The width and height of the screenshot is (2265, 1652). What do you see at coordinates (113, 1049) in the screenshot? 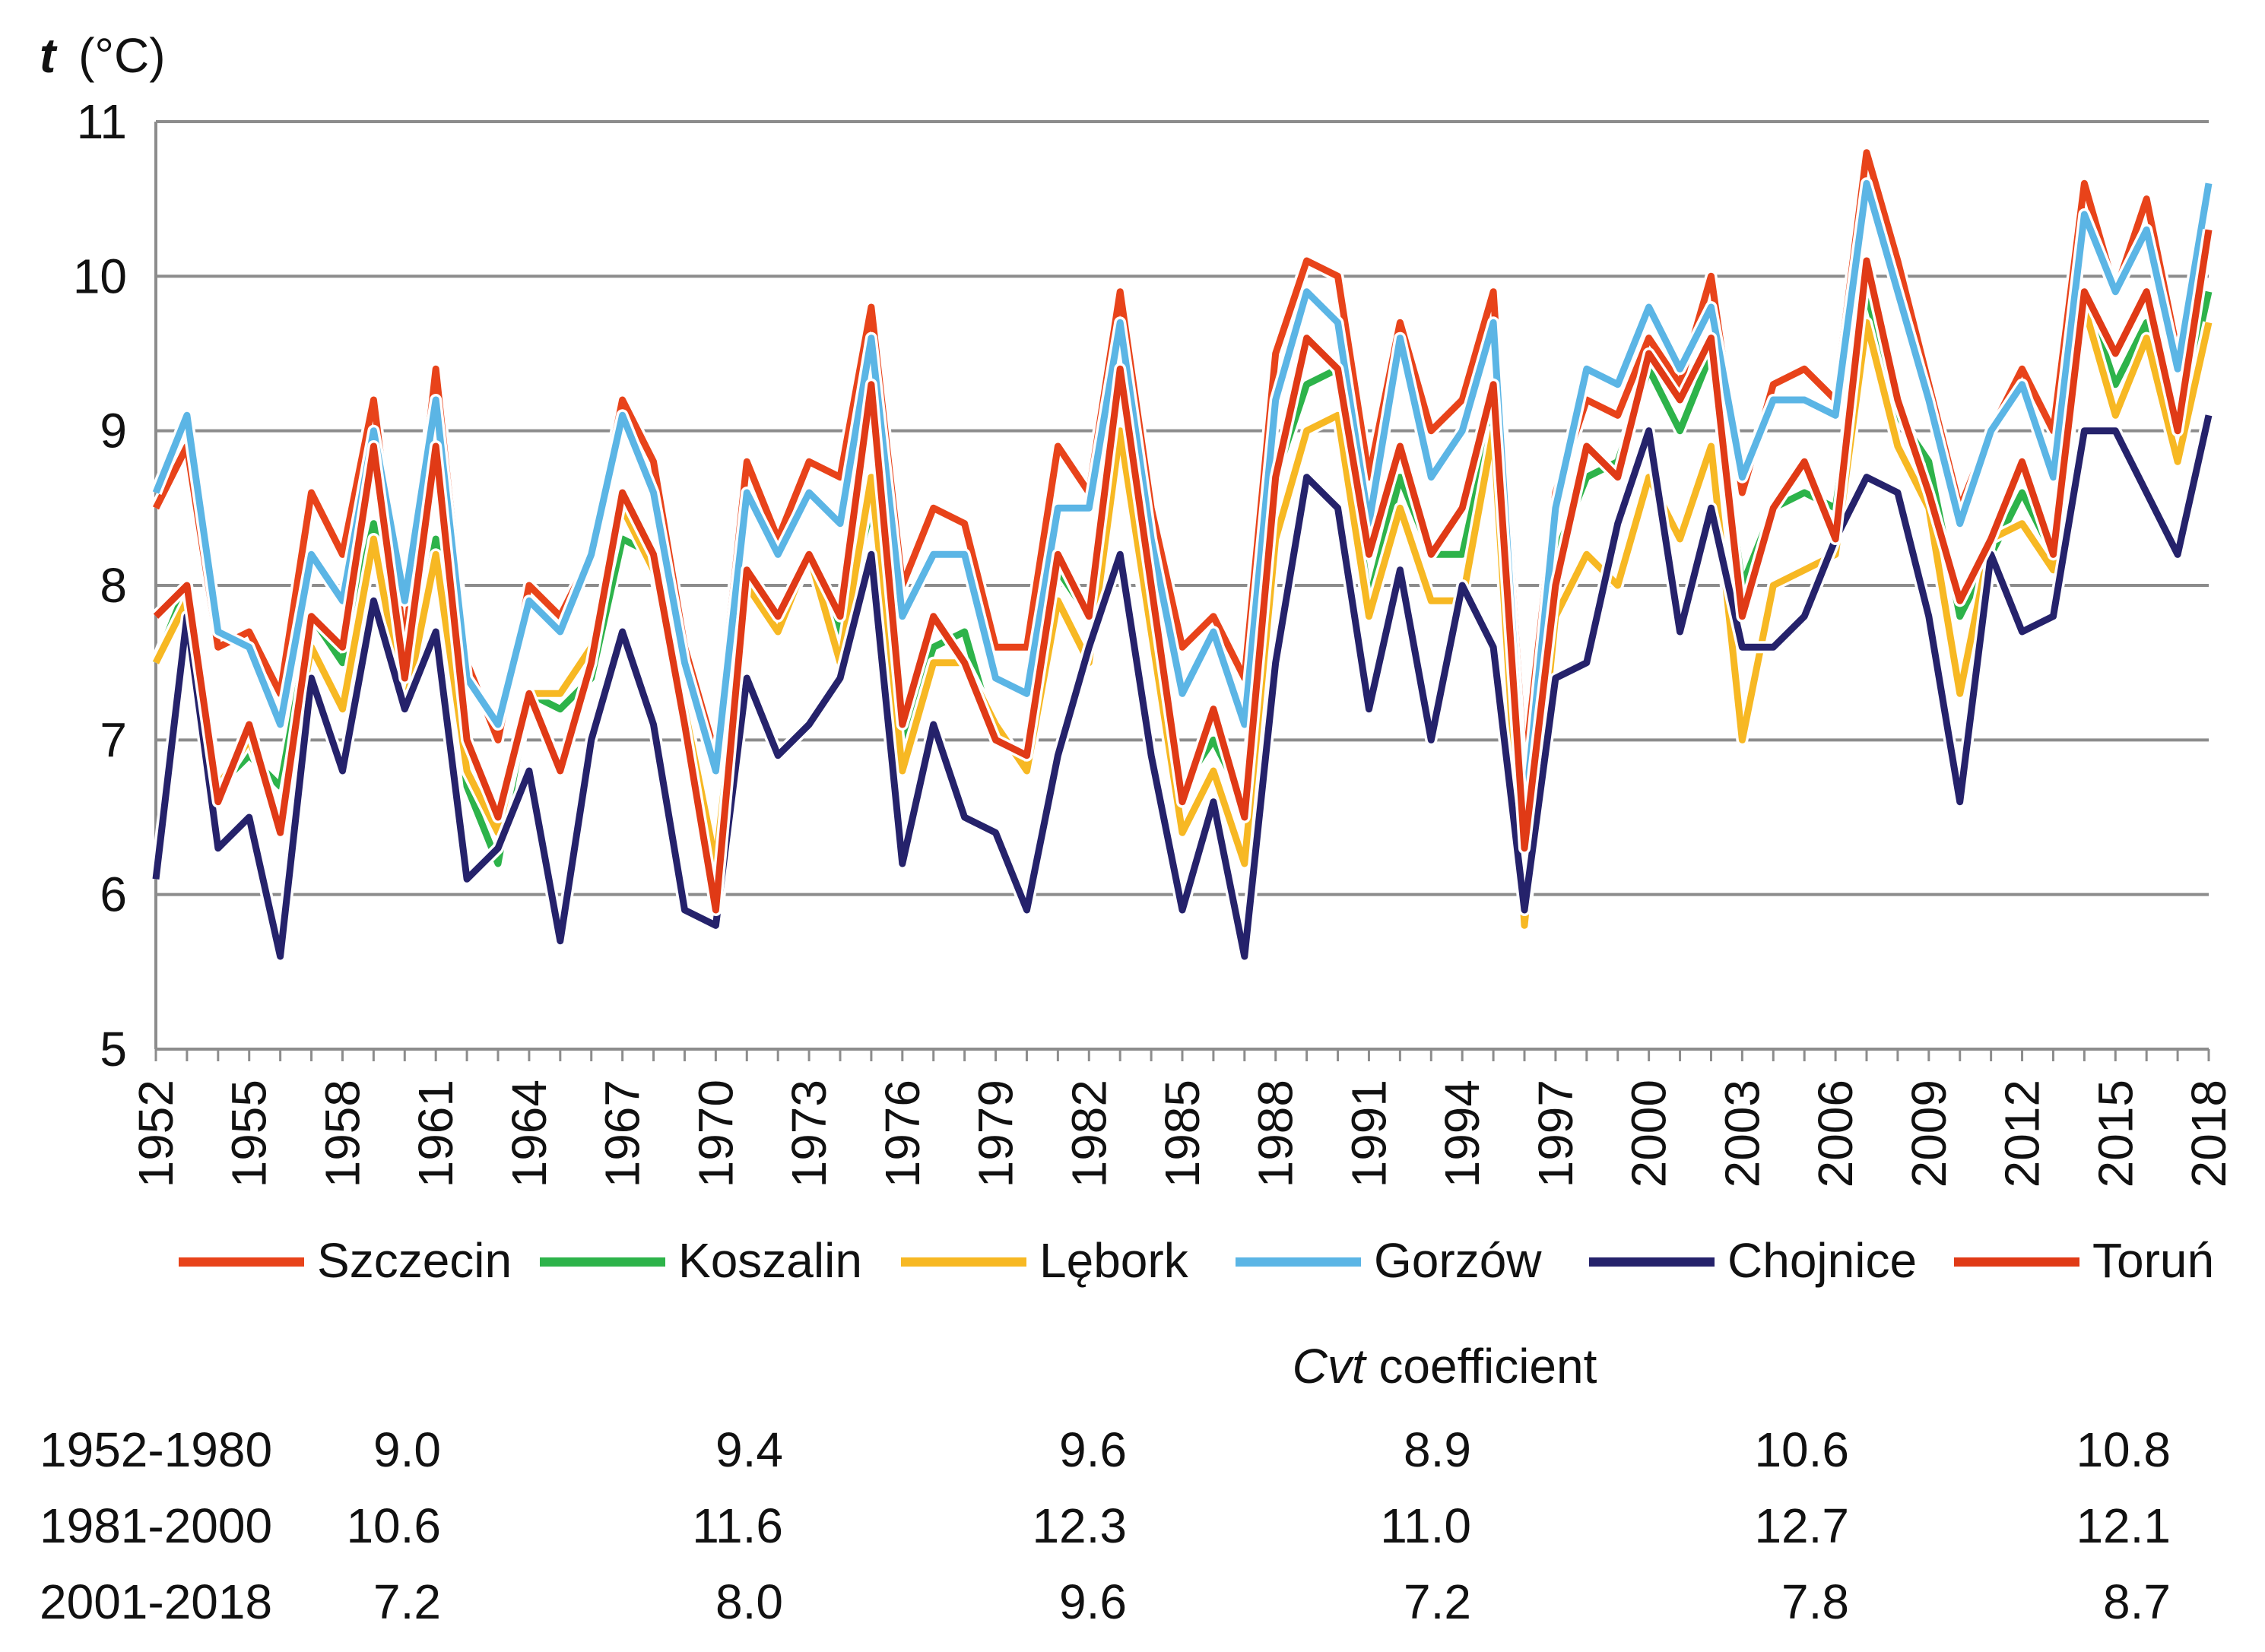
I see `y-tick-label: 5` at bounding box center [113, 1049].